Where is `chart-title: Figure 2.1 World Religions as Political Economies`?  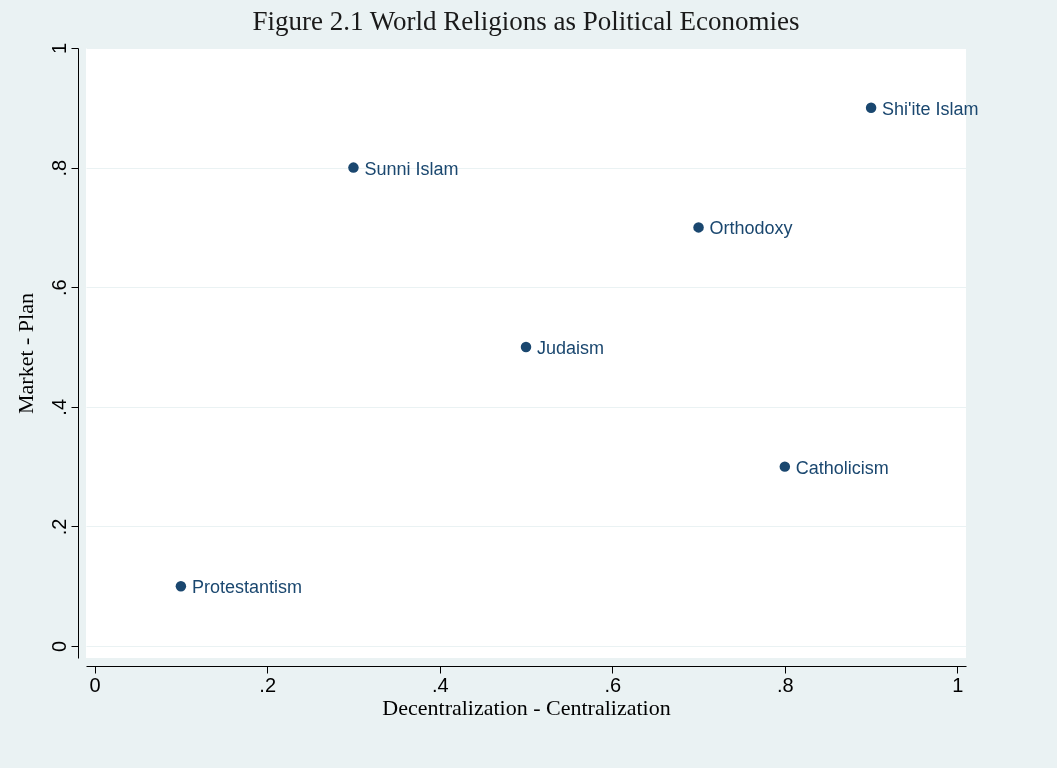 chart-title: Figure 2.1 World Religions as Political Economies is located at coordinates (526, 21).